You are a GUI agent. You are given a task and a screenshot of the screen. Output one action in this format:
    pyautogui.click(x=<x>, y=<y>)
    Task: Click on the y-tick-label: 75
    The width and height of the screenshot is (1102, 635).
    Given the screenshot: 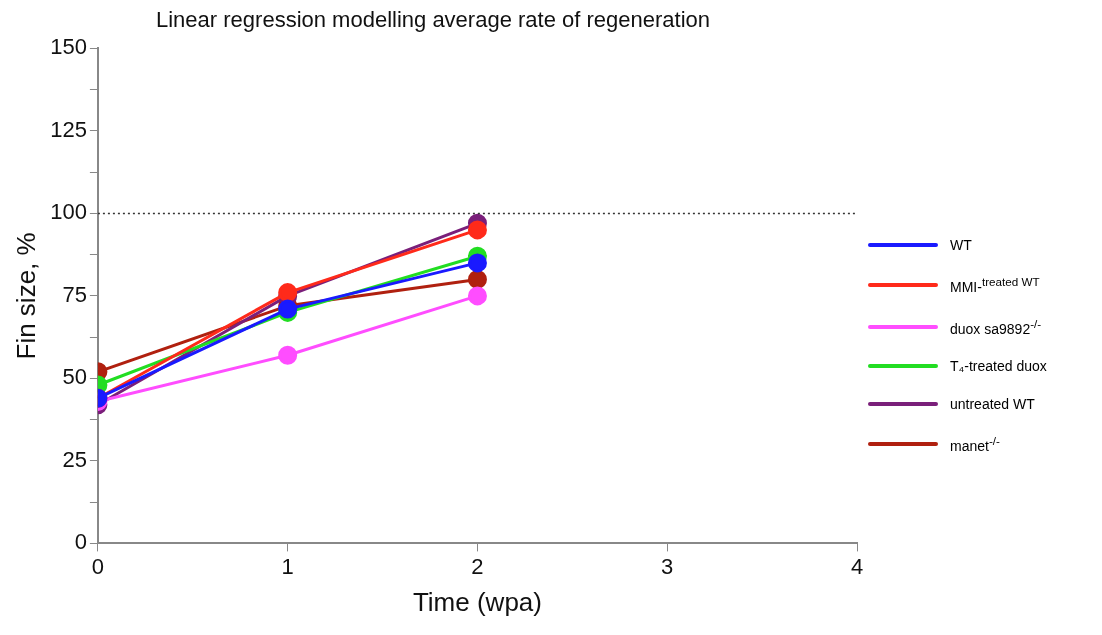 What is the action you would take?
    pyautogui.click(x=74, y=294)
    